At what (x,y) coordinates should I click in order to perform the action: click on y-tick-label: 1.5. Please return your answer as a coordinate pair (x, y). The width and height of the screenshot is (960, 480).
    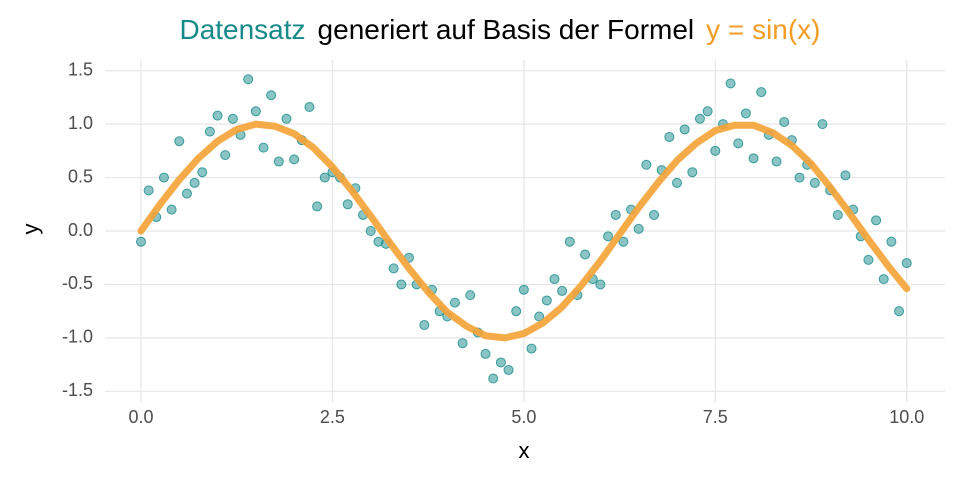
    Looking at the image, I should click on (80, 69).